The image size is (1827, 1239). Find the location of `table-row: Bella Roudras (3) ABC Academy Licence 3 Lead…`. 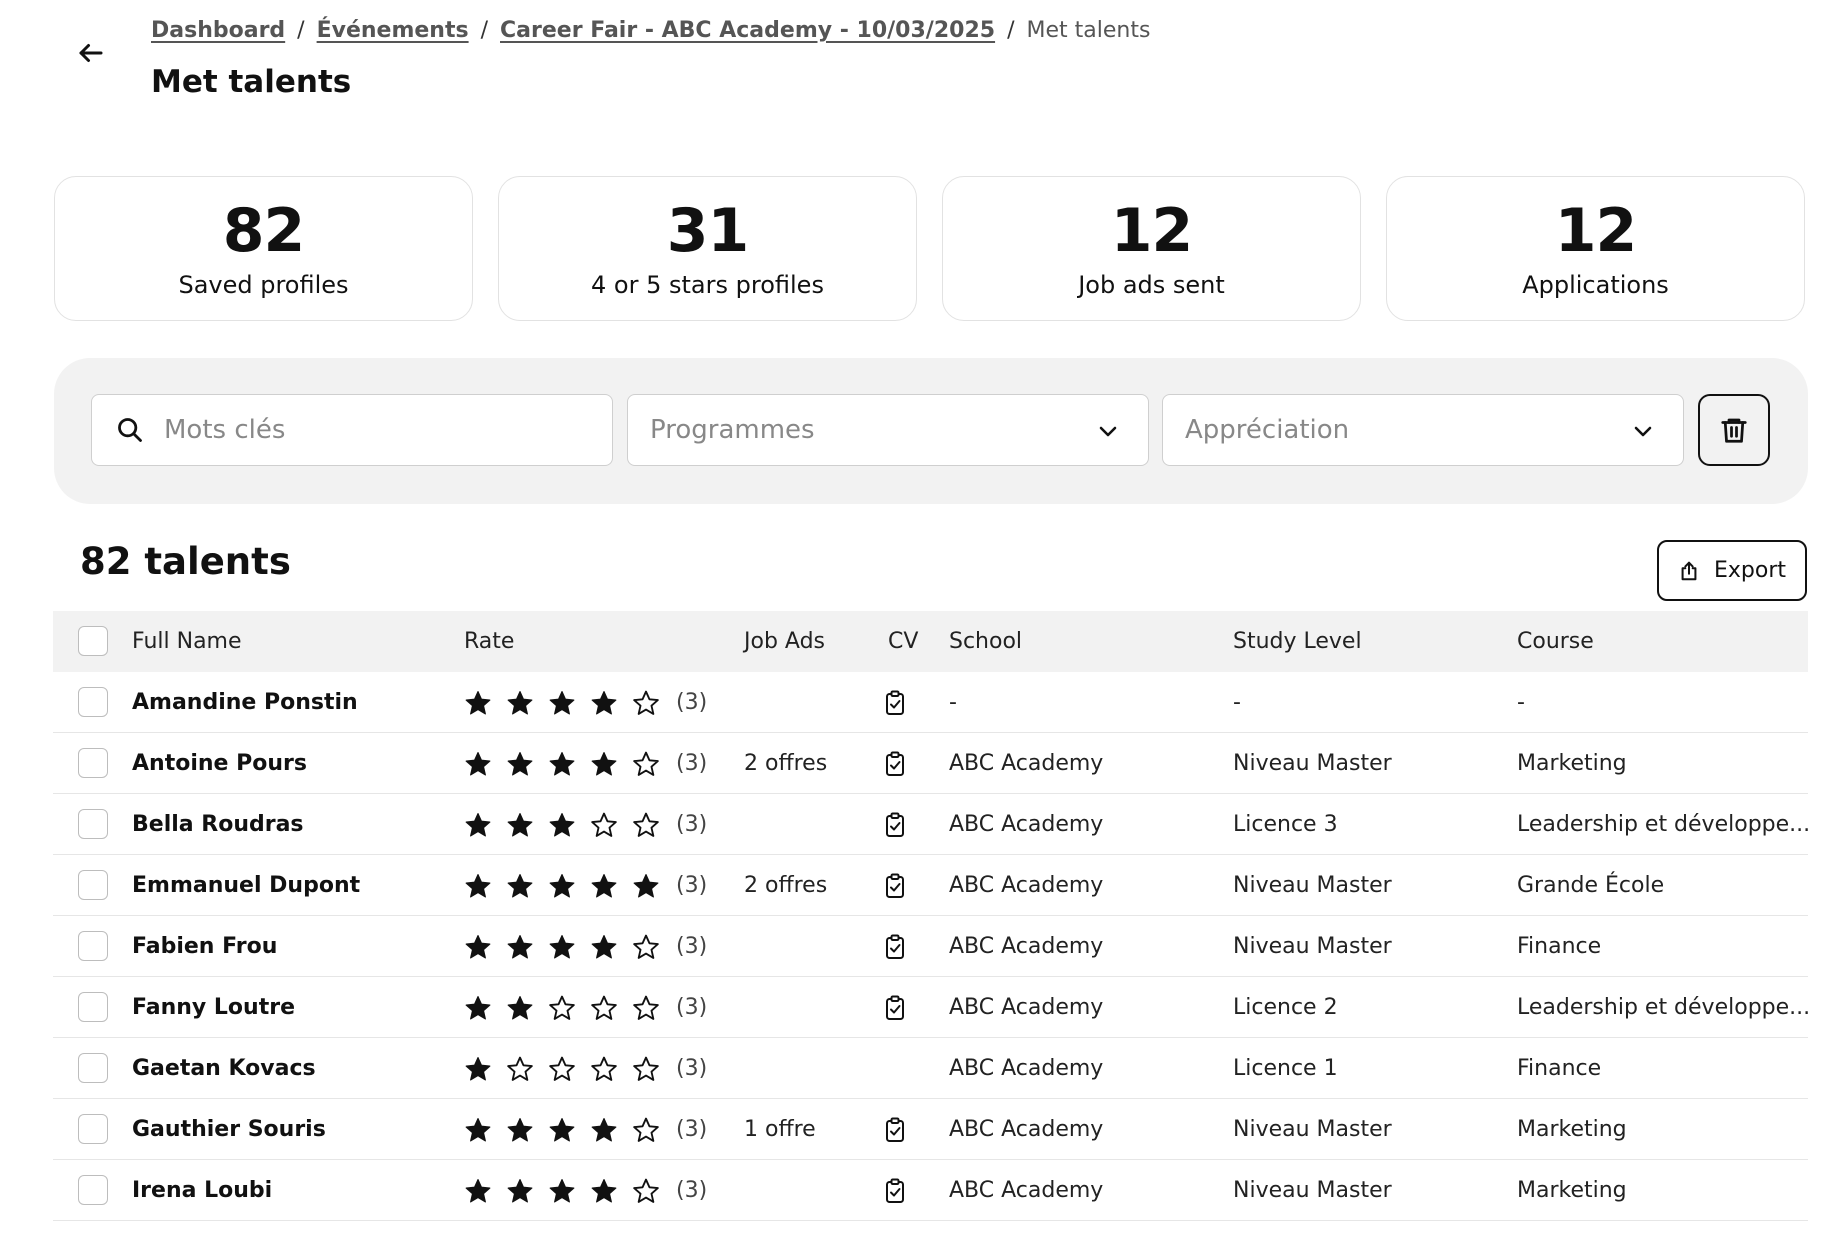

table-row: Bella Roudras (3) ABC Academy Licence 3 Lead… is located at coordinates (932, 824).